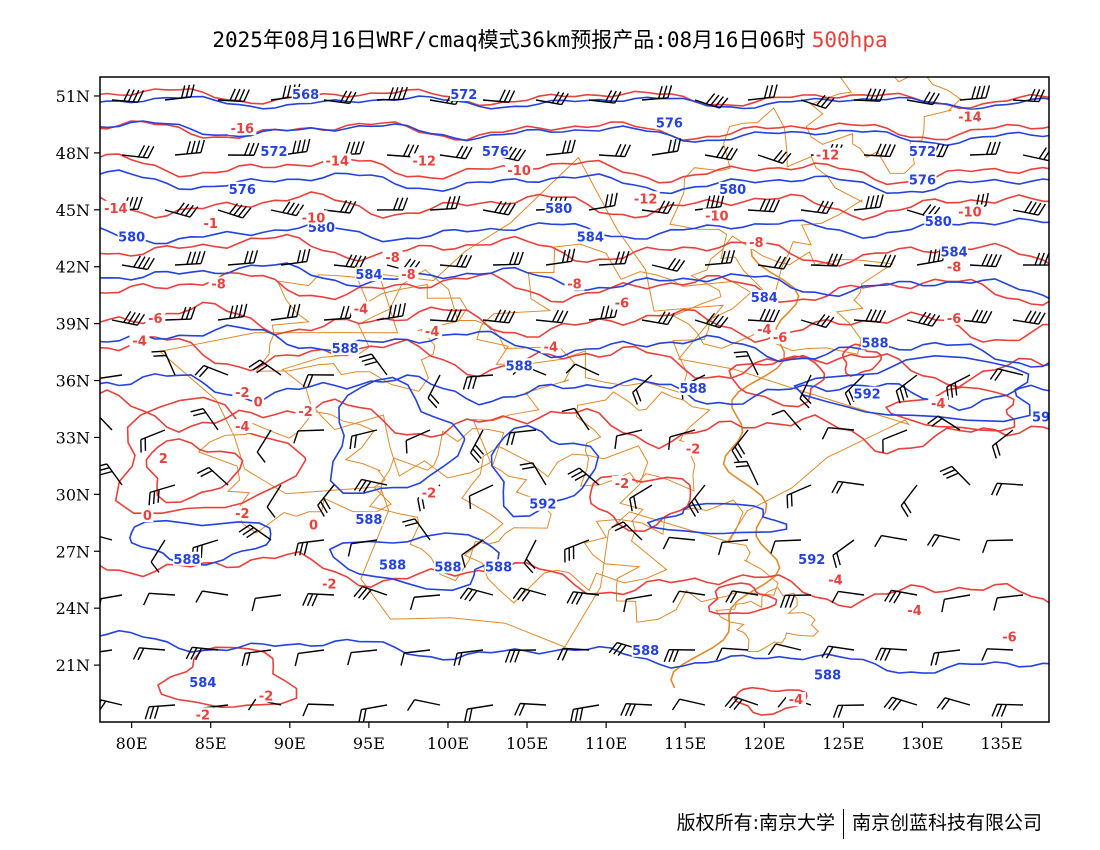 Image resolution: width=1100 pixels, height=850 pixels. I want to click on lat-tick-label: 45N, so click(73, 210).